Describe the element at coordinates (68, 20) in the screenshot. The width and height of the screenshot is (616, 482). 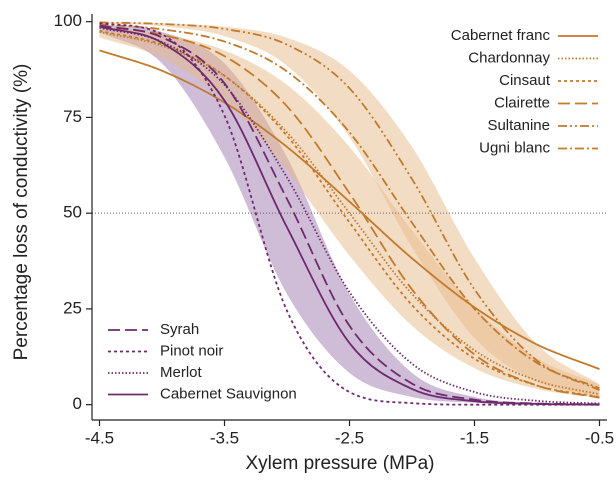
I see `y-tick-label: 100` at that location.